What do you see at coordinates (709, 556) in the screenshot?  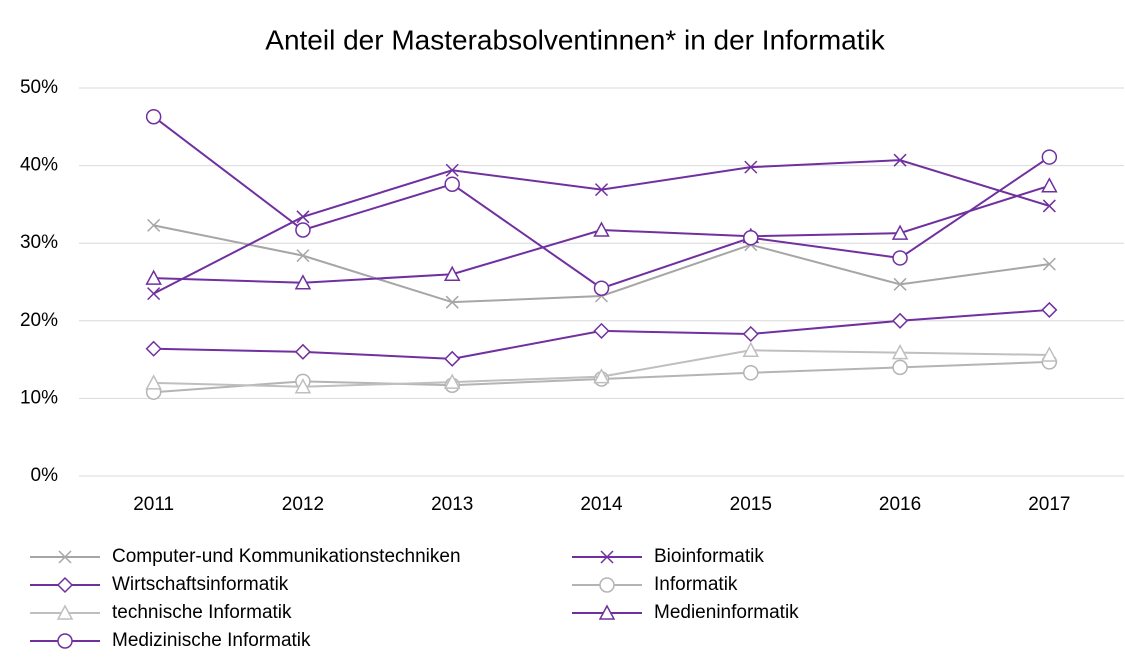 I see `legend-label: Bioinformatik` at bounding box center [709, 556].